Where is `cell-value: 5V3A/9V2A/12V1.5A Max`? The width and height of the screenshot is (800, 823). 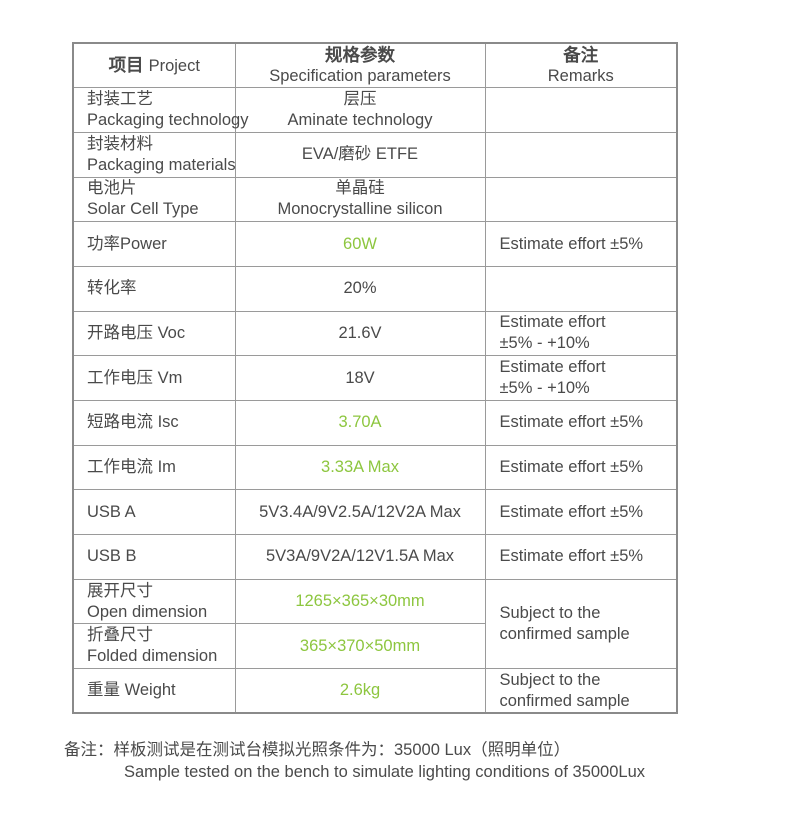 cell-value: 5V3A/9V2A/12V1.5A Max is located at coordinates (360, 557).